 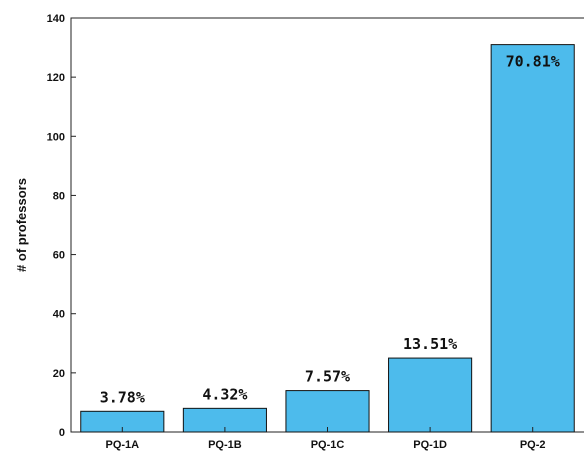 I want to click on data-label: 4.32%, so click(x=224, y=394).